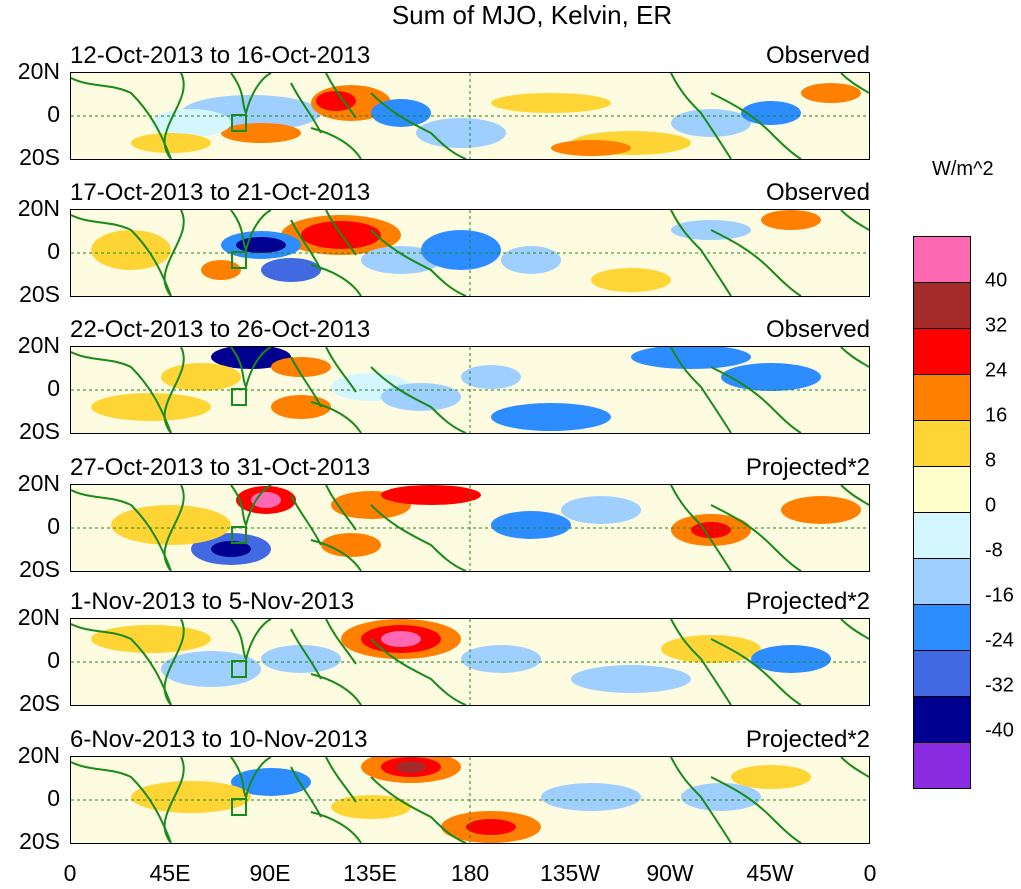  What do you see at coordinates (999, 640) in the screenshot?
I see `colorbar-label: -24` at bounding box center [999, 640].